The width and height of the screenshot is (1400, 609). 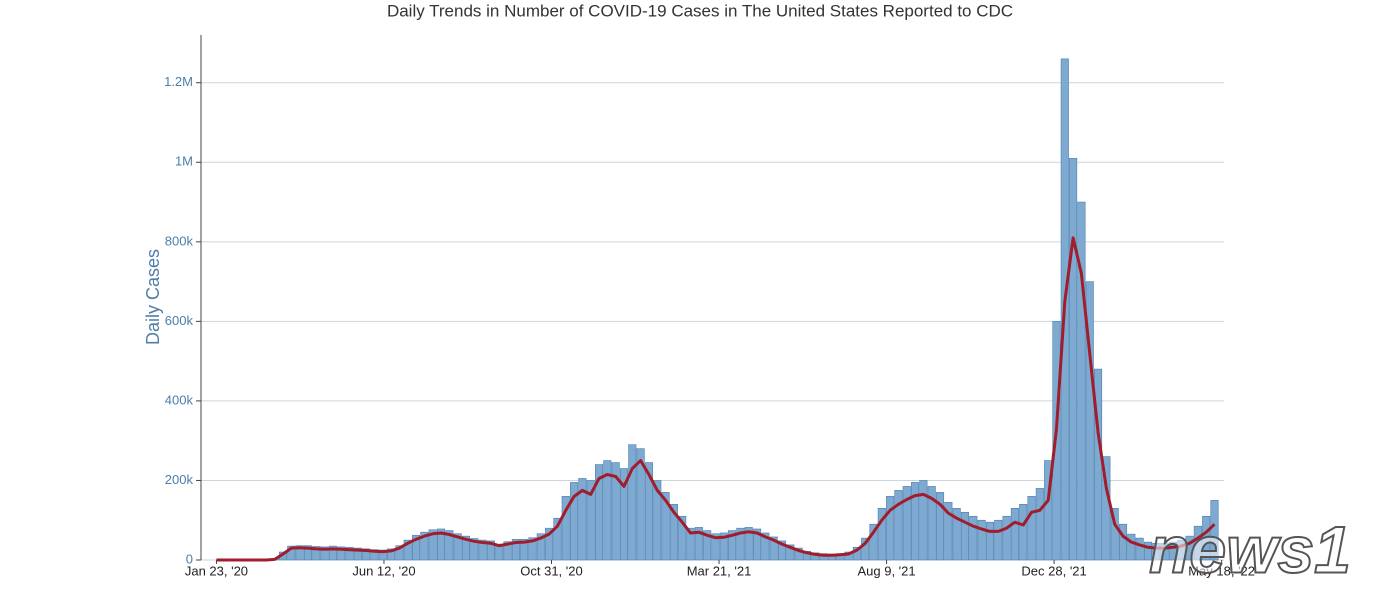 I want to click on x-tick-label: Jan 23, '20, so click(x=216, y=570).